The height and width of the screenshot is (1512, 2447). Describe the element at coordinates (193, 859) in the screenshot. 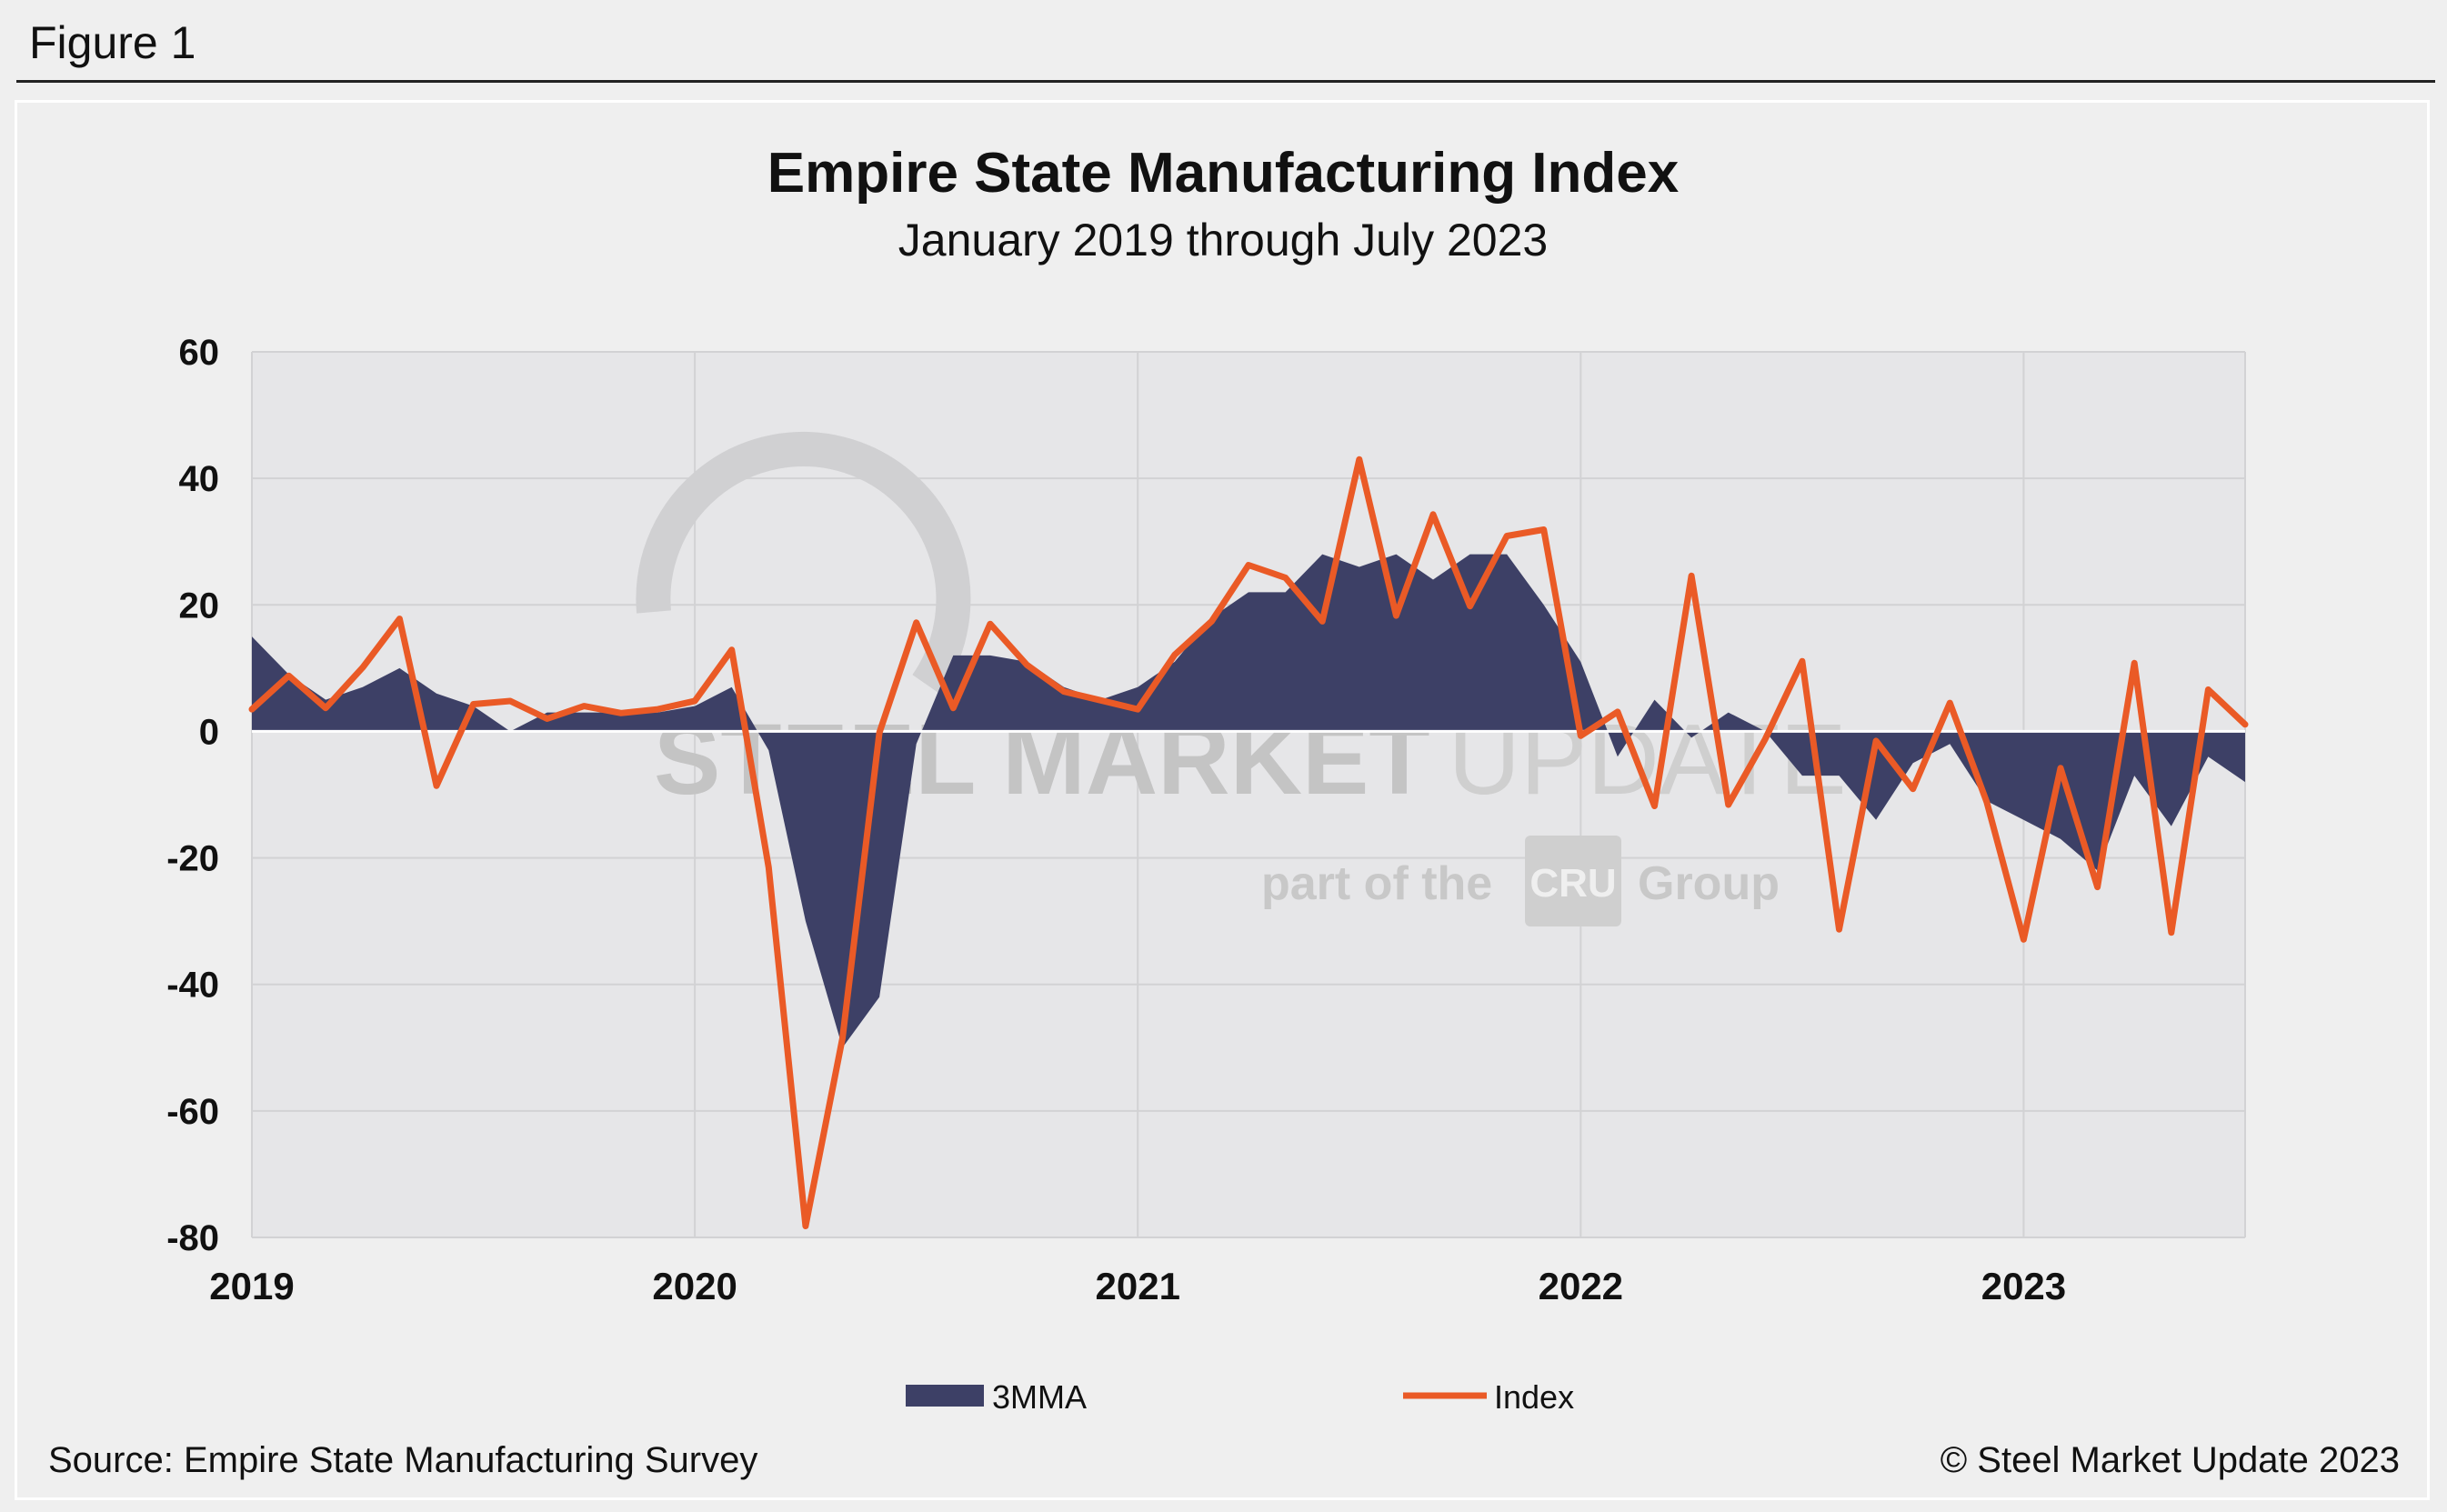

I see `y-tick-label: -20` at that location.